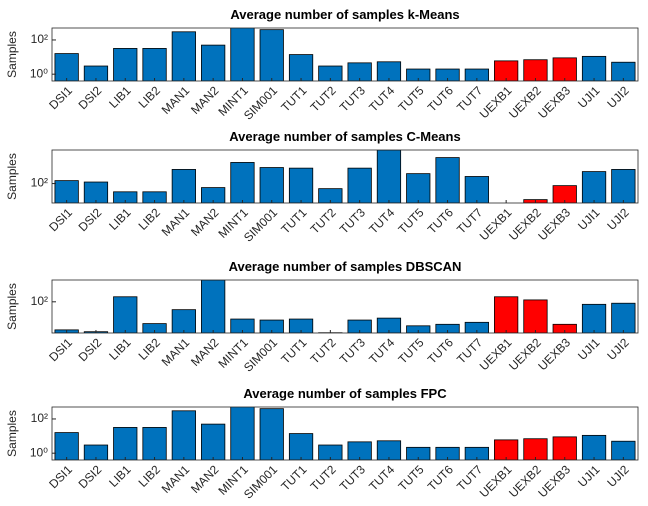 The height and width of the screenshot is (506, 648). What do you see at coordinates (344, 14) in the screenshot?
I see `chart-title: Average number of samples k-Means` at bounding box center [344, 14].